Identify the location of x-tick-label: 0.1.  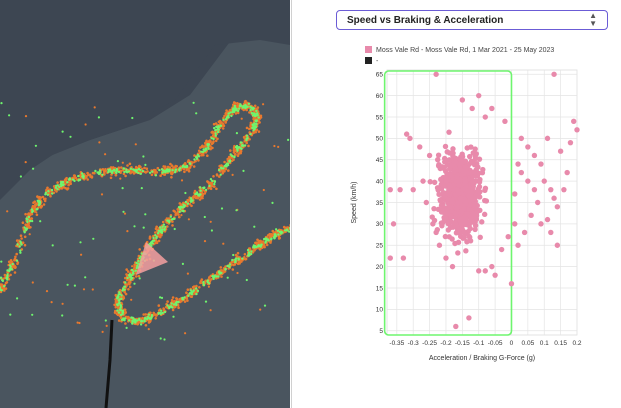
(544, 343).